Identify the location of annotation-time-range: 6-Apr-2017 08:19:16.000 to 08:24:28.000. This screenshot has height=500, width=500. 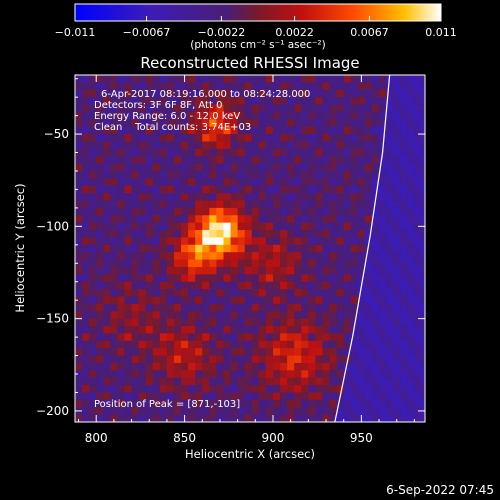
(205, 94).